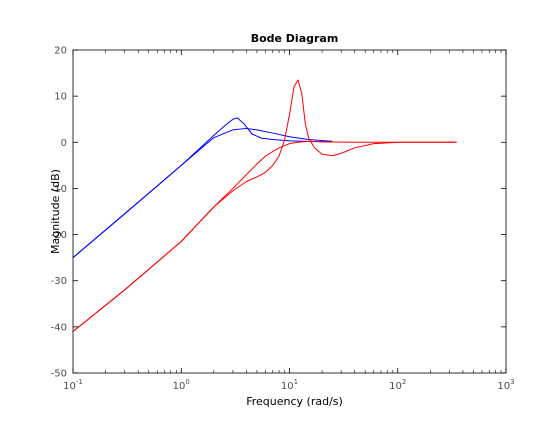 The height and width of the screenshot is (424, 560). I want to click on y-tick-label: -50, so click(59, 374).